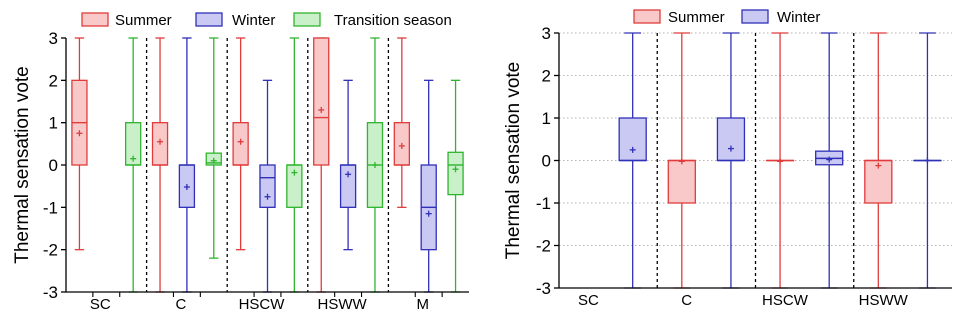  Describe the element at coordinates (402, 122) in the screenshot. I see `box-m-summer` at that location.